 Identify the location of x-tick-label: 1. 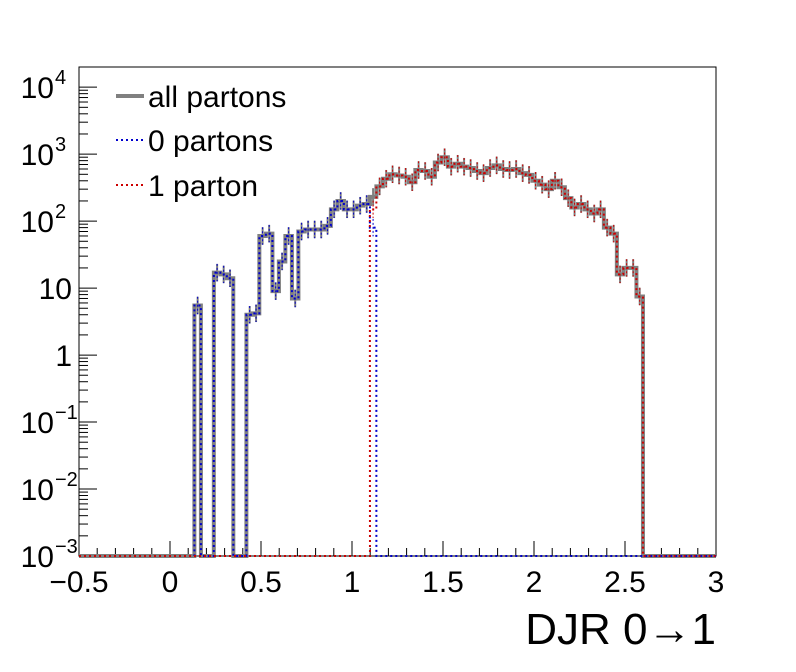
(352, 582).